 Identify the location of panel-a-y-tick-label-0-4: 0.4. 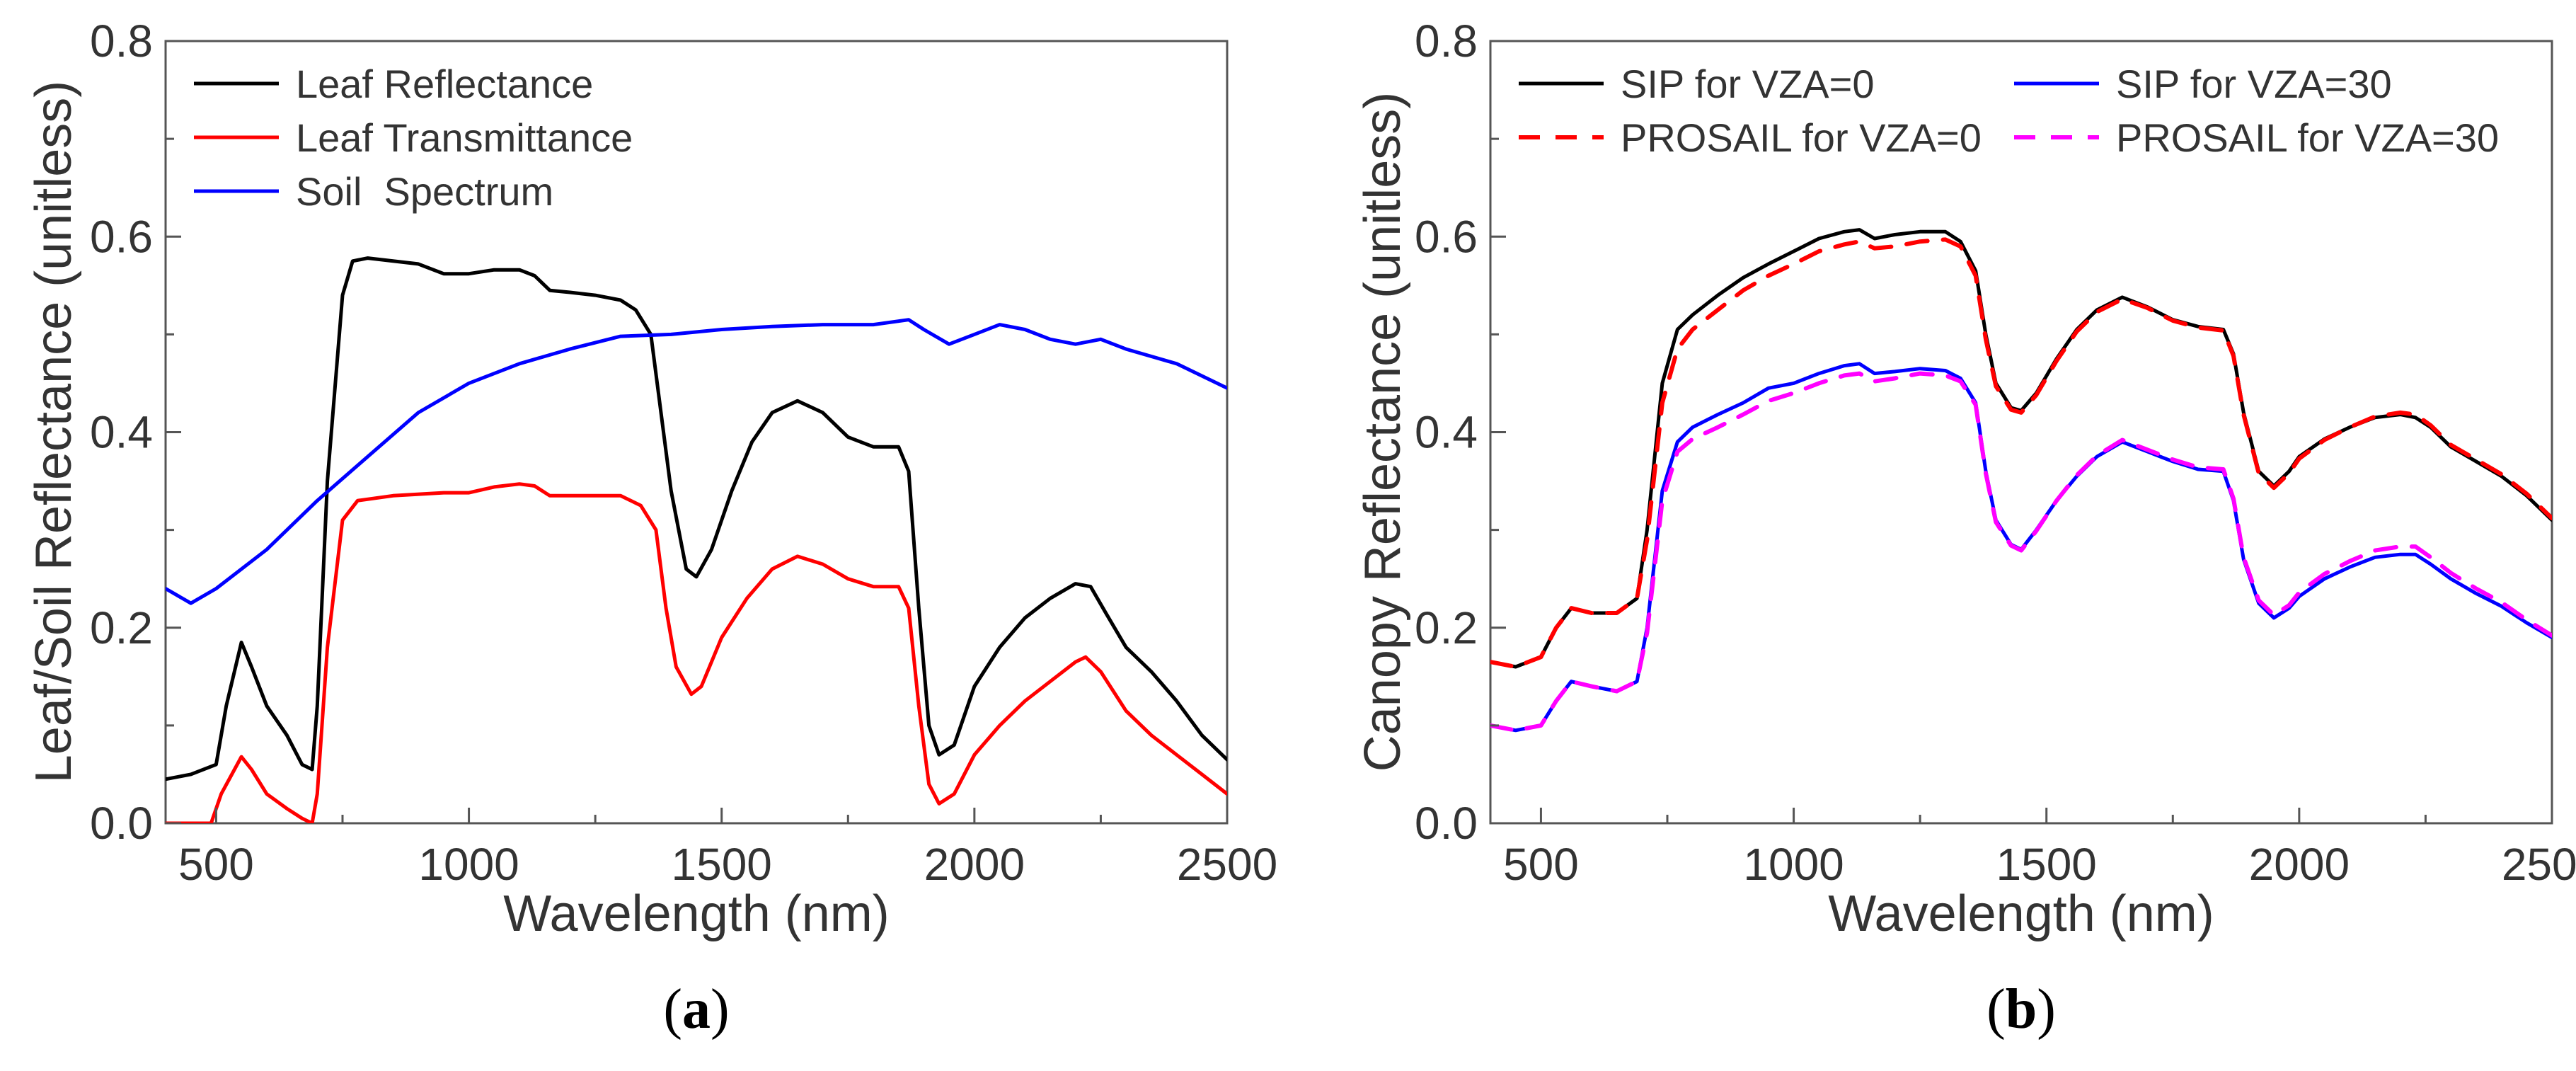
(122, 432).